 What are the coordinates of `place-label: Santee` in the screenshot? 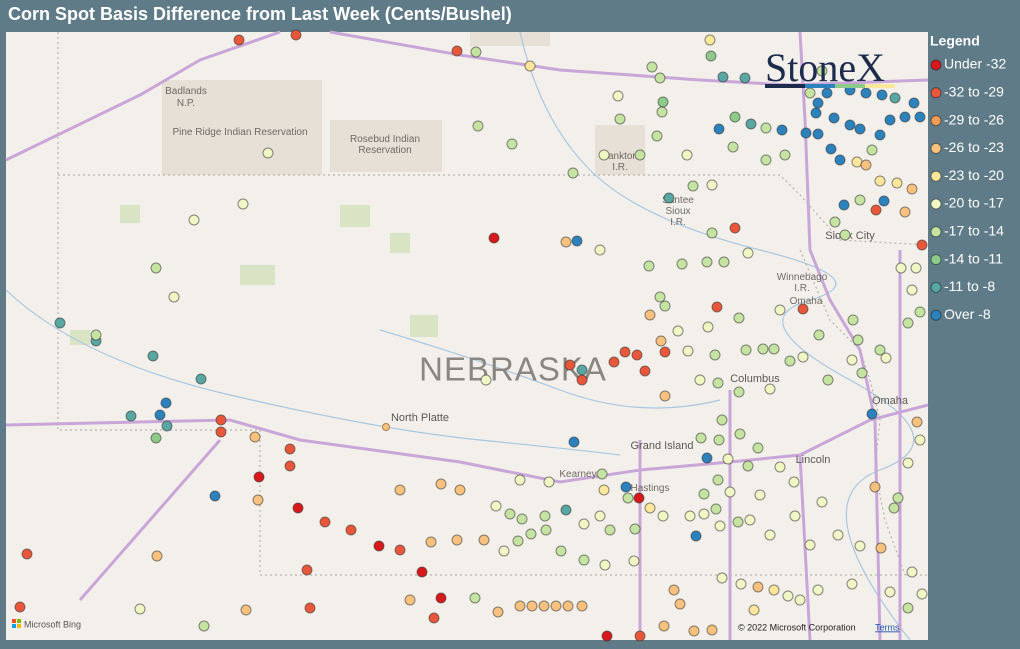 It's located at (678, 200).